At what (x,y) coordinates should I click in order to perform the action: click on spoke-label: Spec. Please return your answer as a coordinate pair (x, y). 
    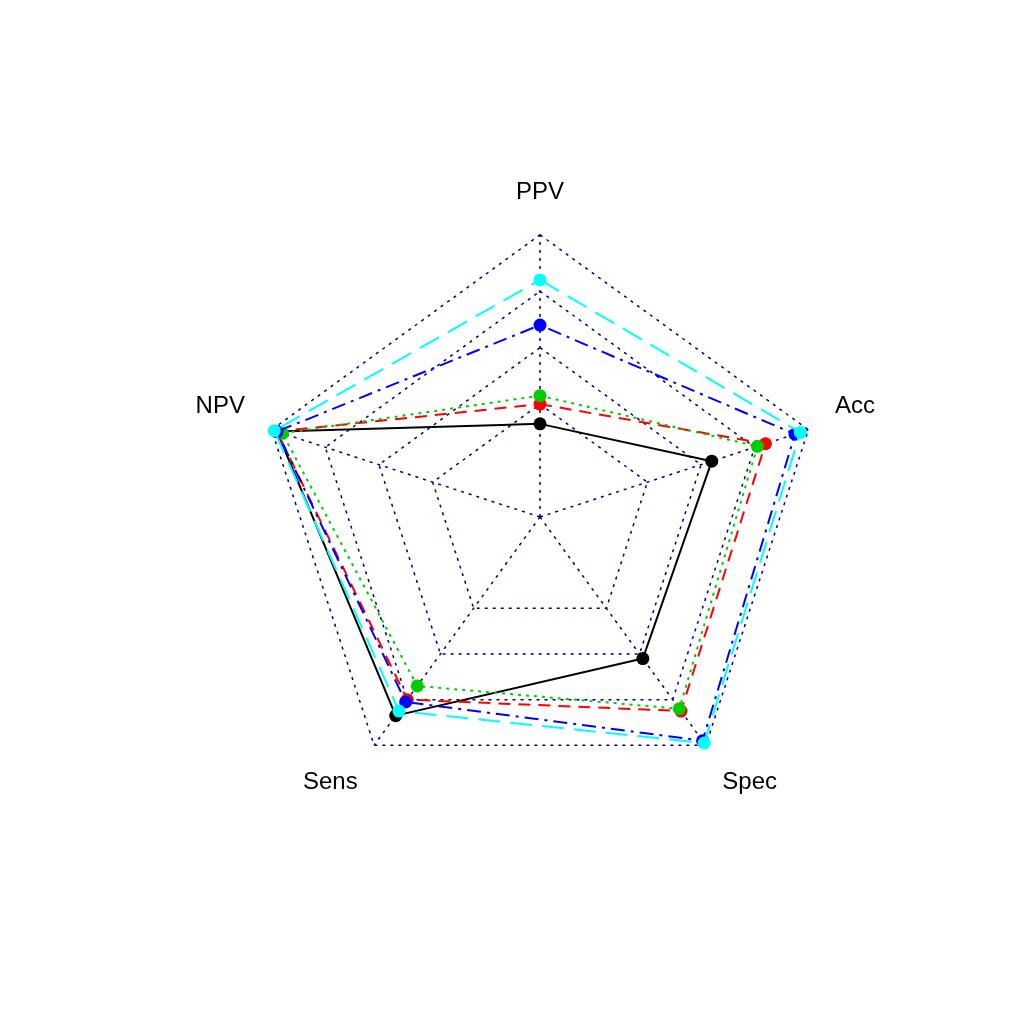
    Looking at the image, I should click on (750, 780).